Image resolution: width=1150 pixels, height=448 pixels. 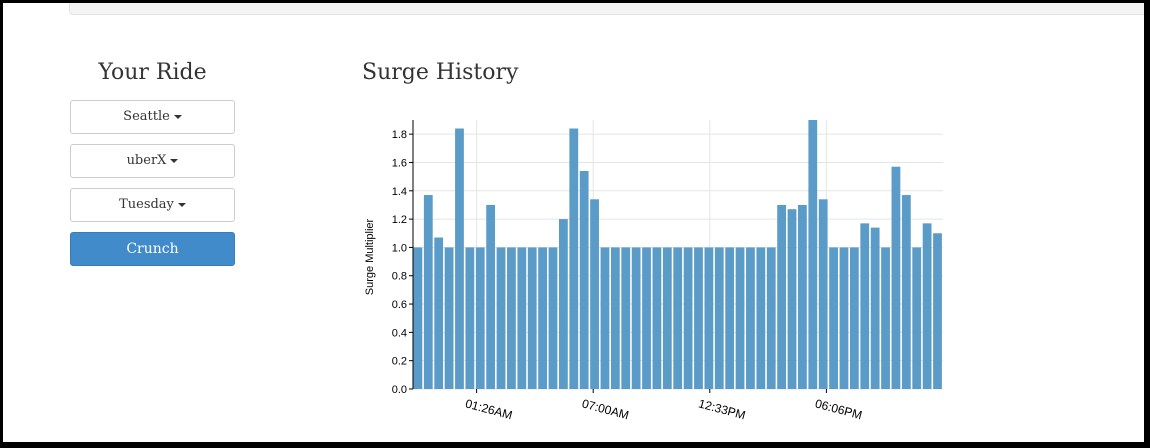 I want to click on y-tick-label: 0.2, so click(x=399, y=362).